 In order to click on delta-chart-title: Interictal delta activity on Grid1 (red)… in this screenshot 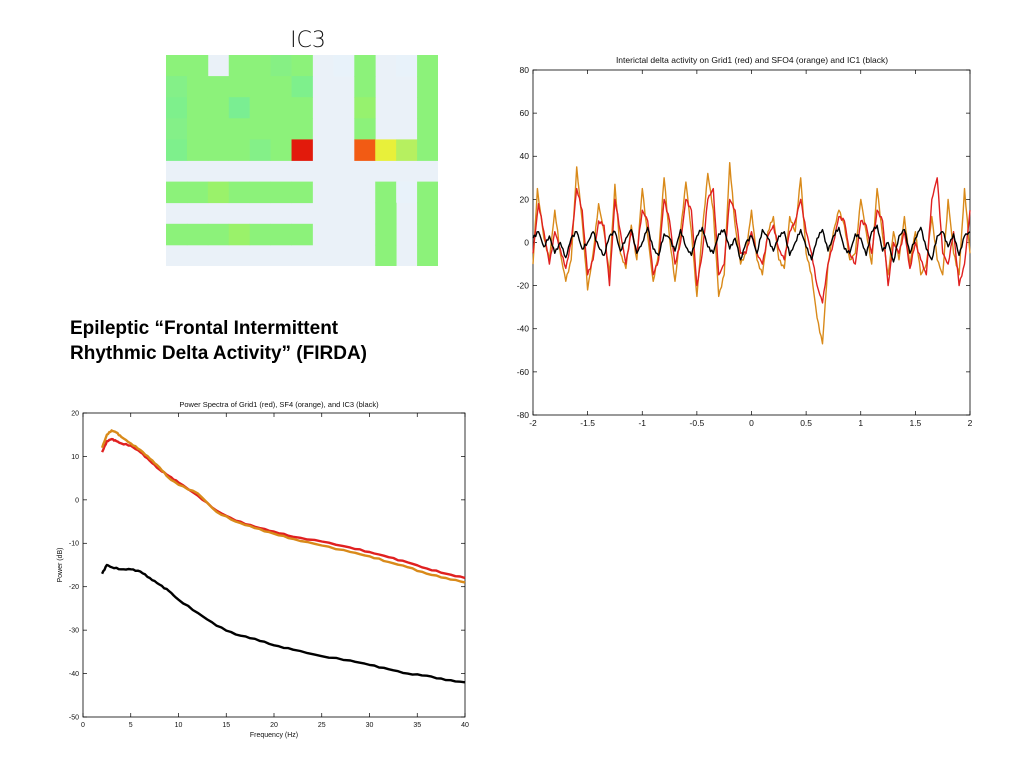, I will do `click(752, 60)`.